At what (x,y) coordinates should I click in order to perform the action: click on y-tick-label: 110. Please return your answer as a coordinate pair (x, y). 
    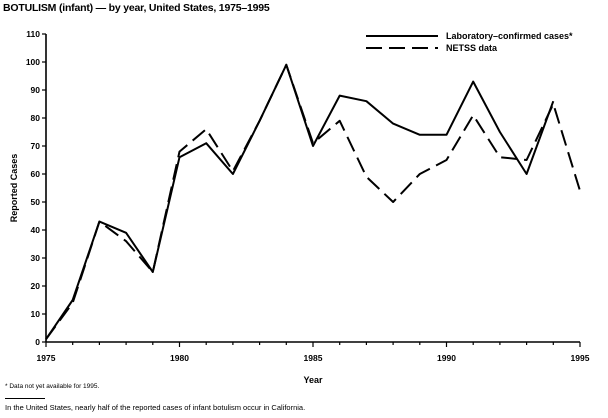
    Looking at the image, I should click on (33, 34).